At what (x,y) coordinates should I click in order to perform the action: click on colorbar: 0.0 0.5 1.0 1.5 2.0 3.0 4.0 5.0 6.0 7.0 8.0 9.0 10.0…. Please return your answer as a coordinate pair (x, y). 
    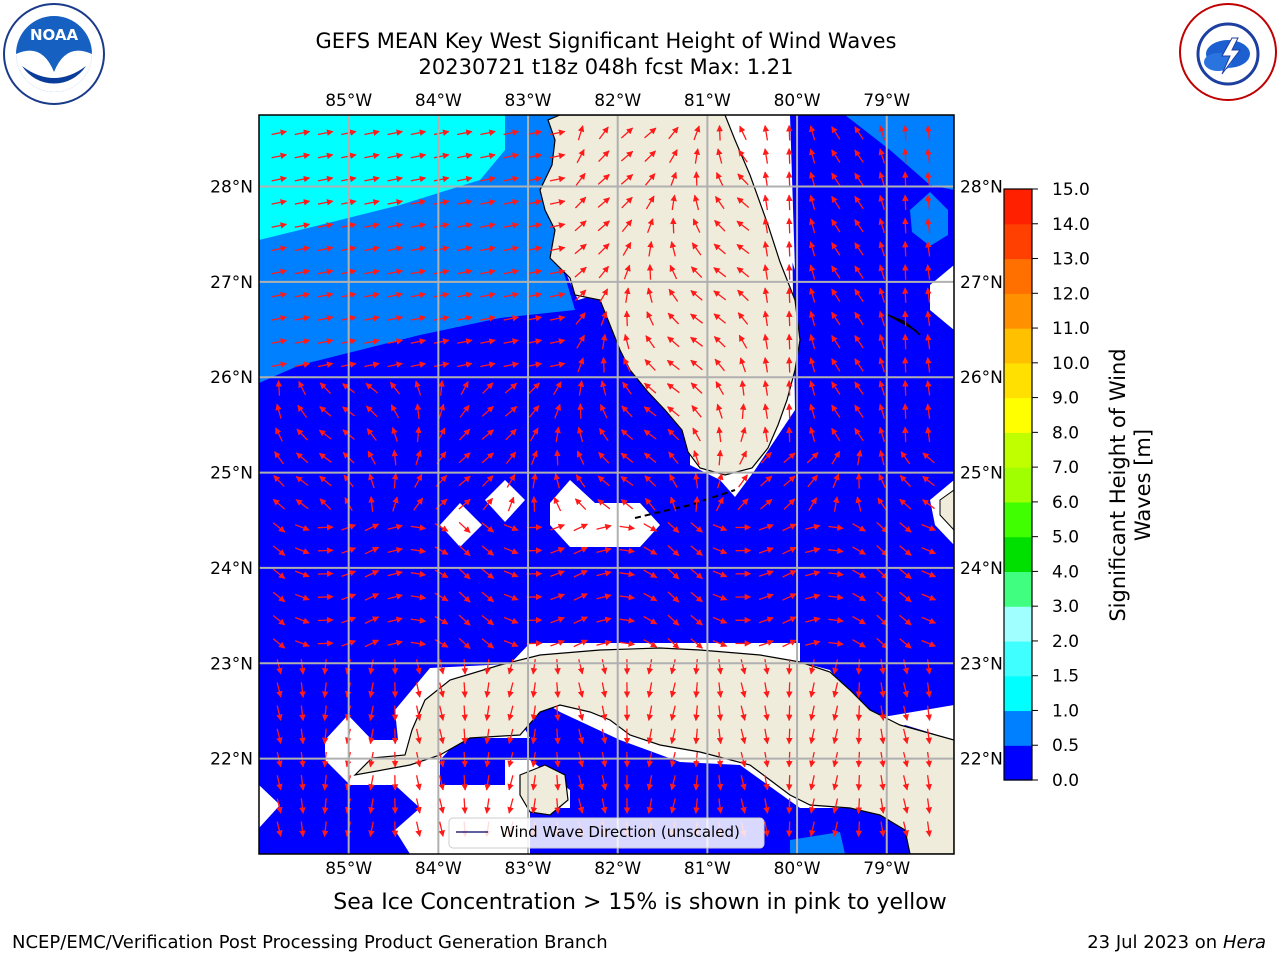
    Looking at the image, I should click on (1046, 485).